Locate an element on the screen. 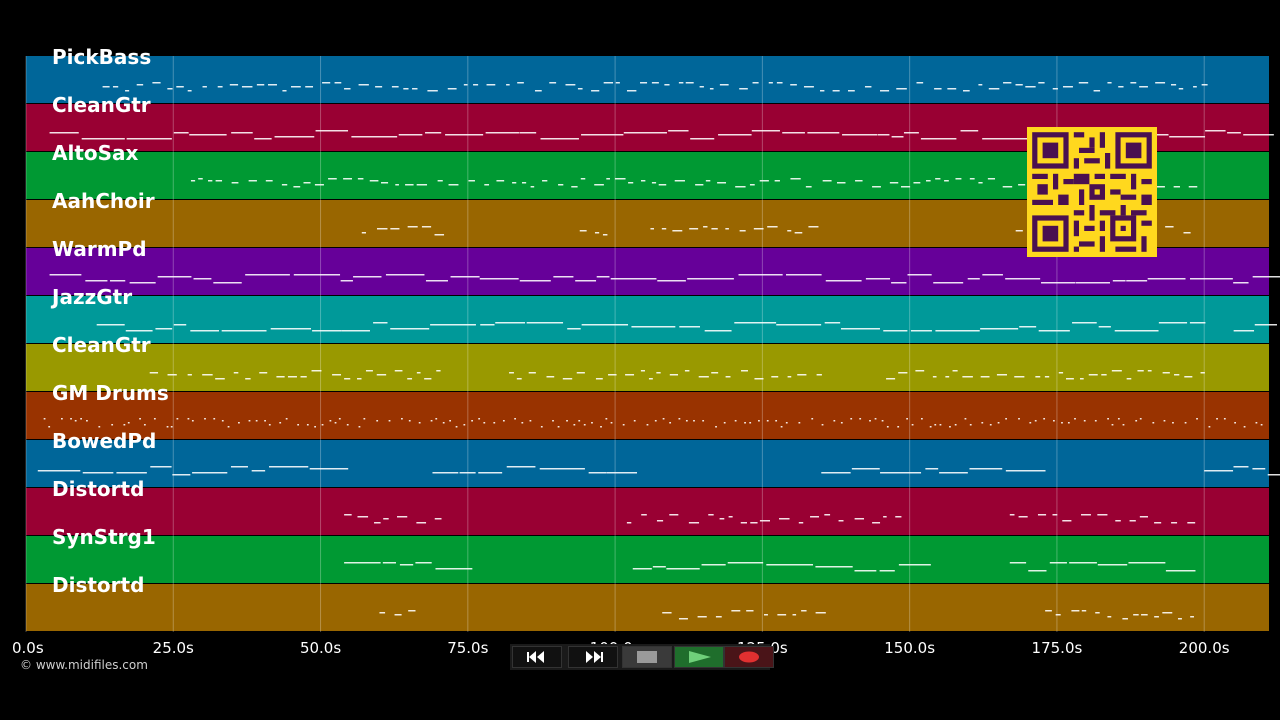  stop-button is located at coordinates (647, 657).